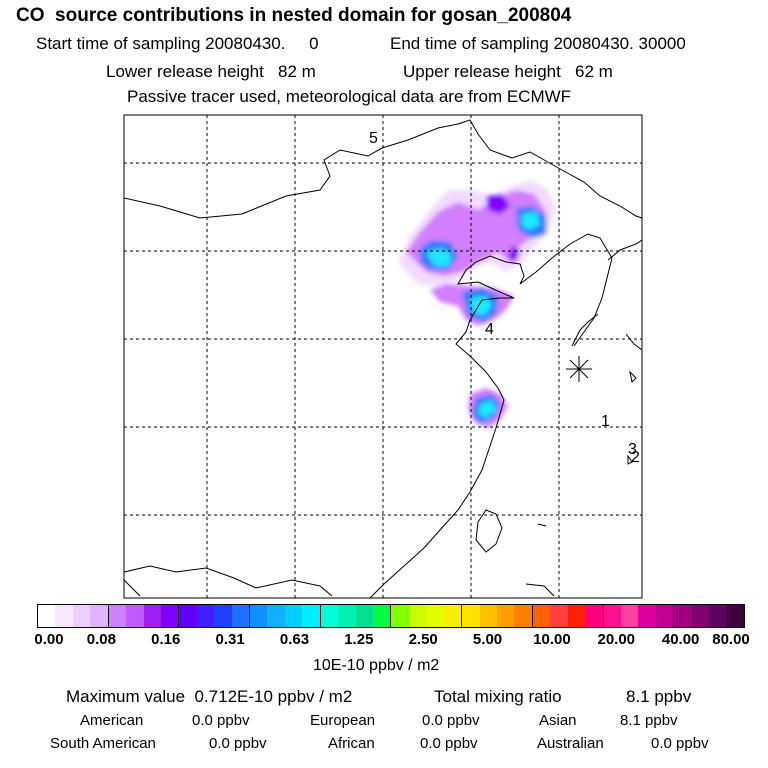 This screenshot has width=768, height=768. Describe the element at coordinates (635, 457) in the screenshot. I see `point-label-2: 2` at that location.